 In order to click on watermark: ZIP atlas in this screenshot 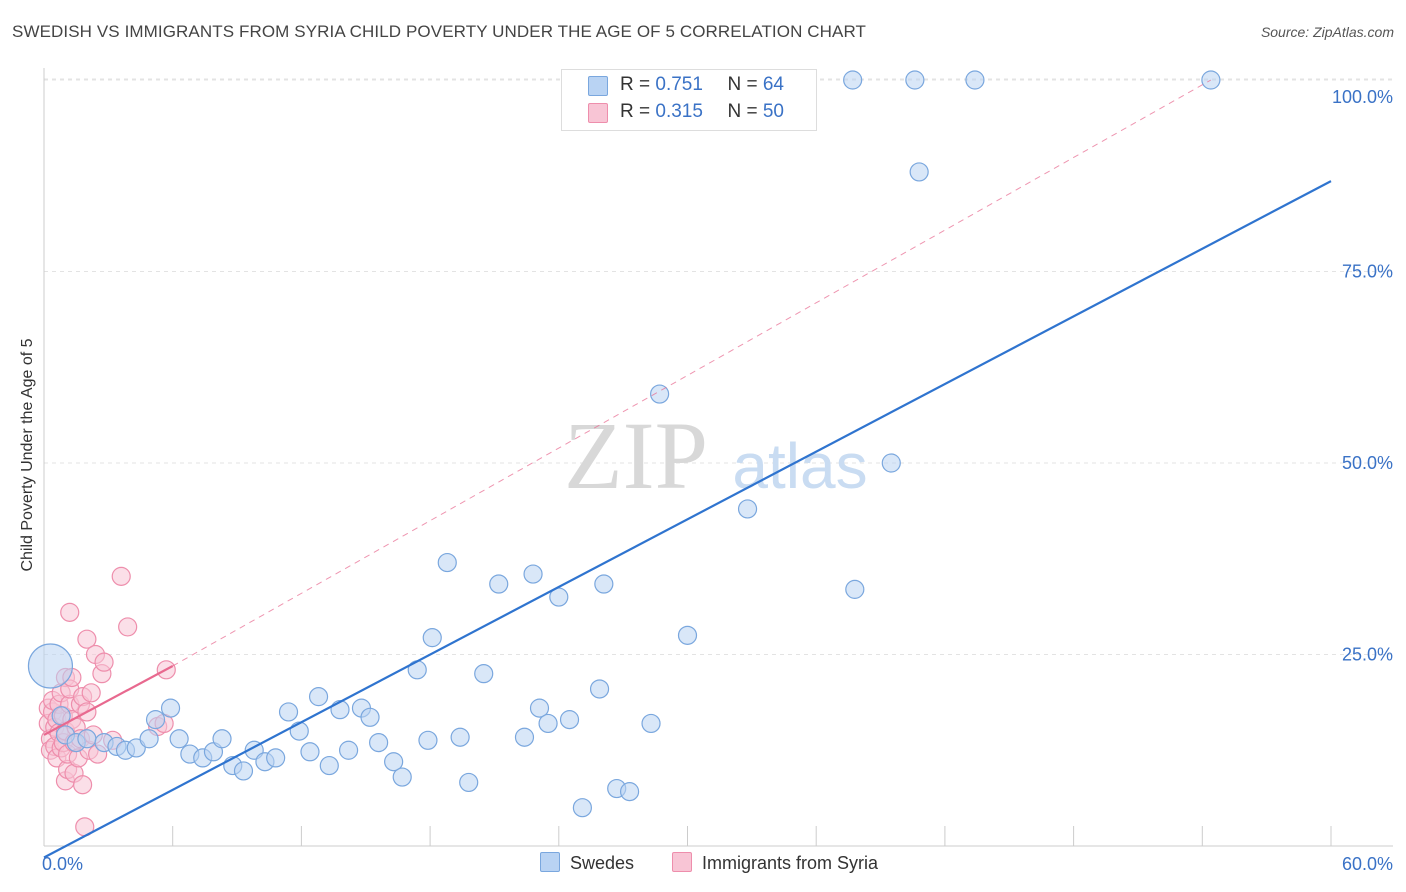, I will do `click(716, 455)`.